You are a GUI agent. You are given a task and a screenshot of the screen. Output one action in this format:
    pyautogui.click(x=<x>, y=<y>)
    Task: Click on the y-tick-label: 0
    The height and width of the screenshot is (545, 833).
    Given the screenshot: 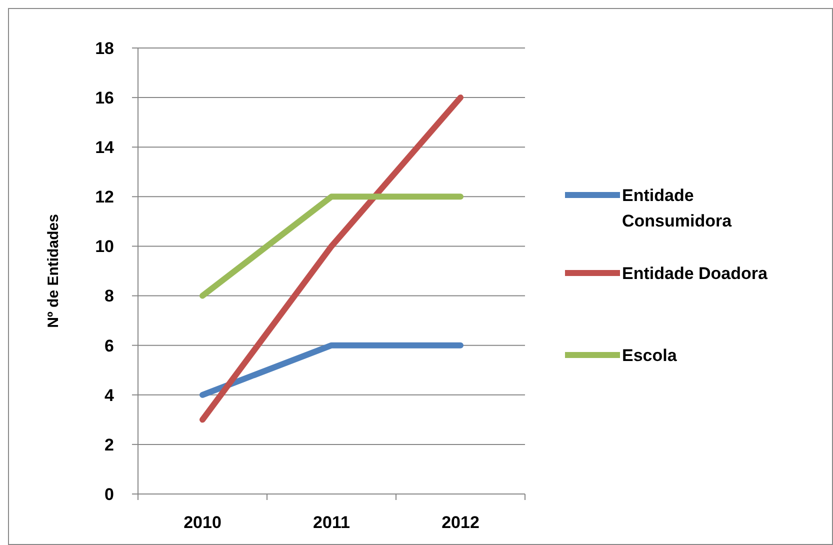 What is the action you would take?
    pyautogui.click(x=109, y=494)
    